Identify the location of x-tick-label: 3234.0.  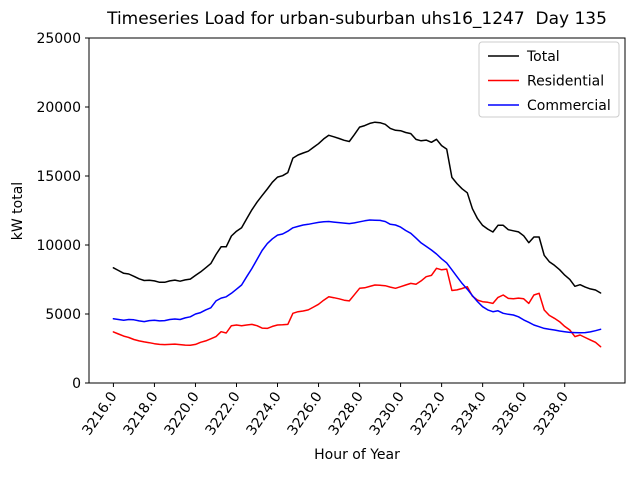
(469, 413).